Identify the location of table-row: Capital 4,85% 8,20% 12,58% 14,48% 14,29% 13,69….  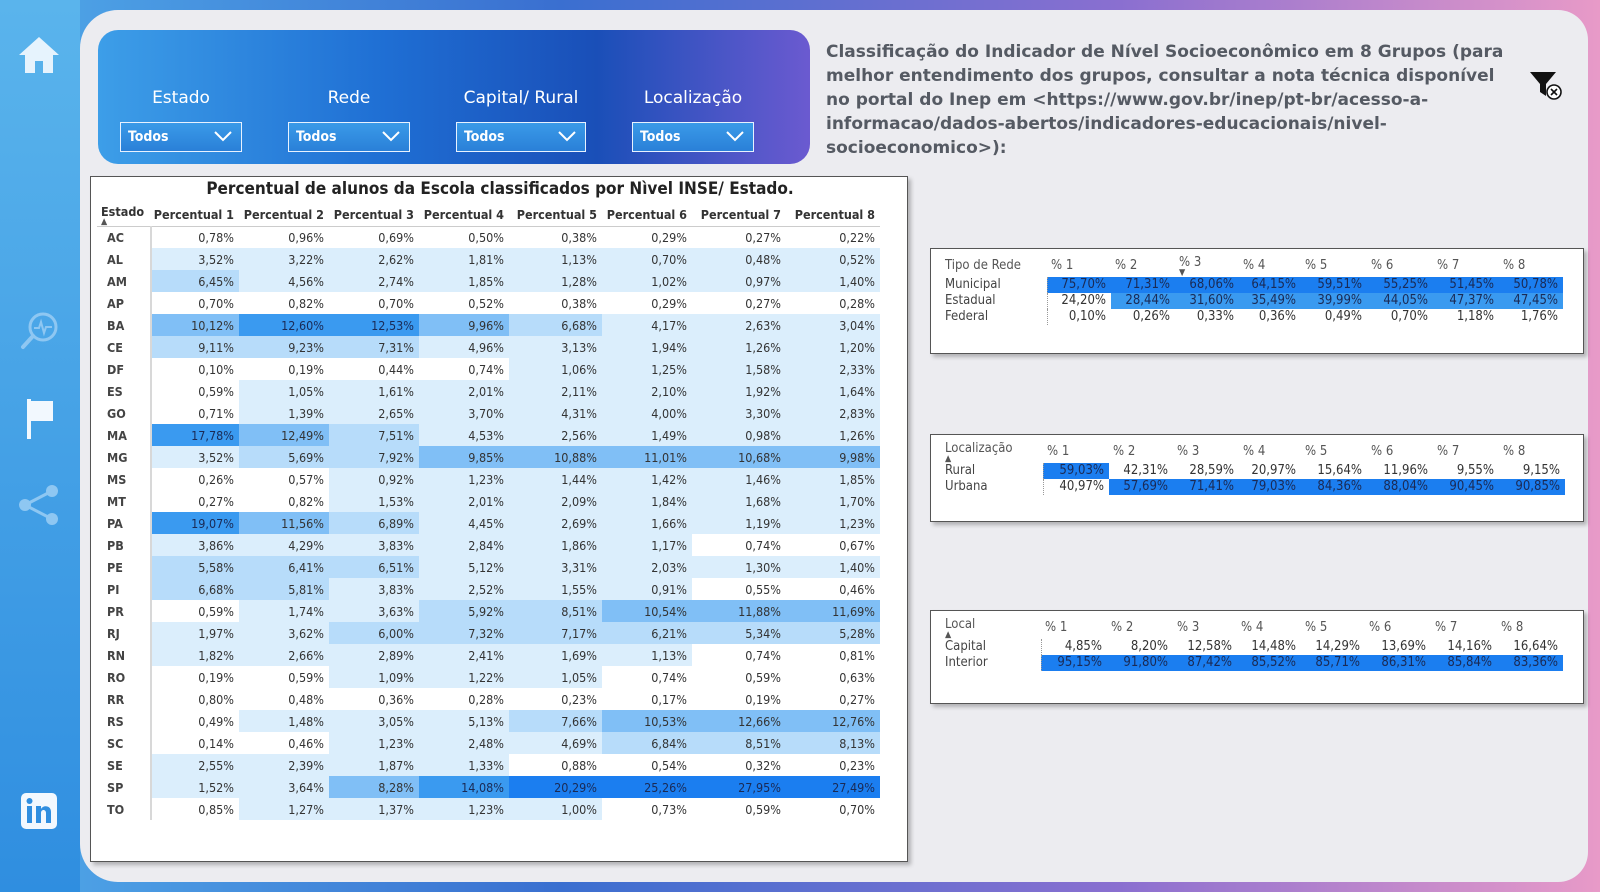
(1252, 647).